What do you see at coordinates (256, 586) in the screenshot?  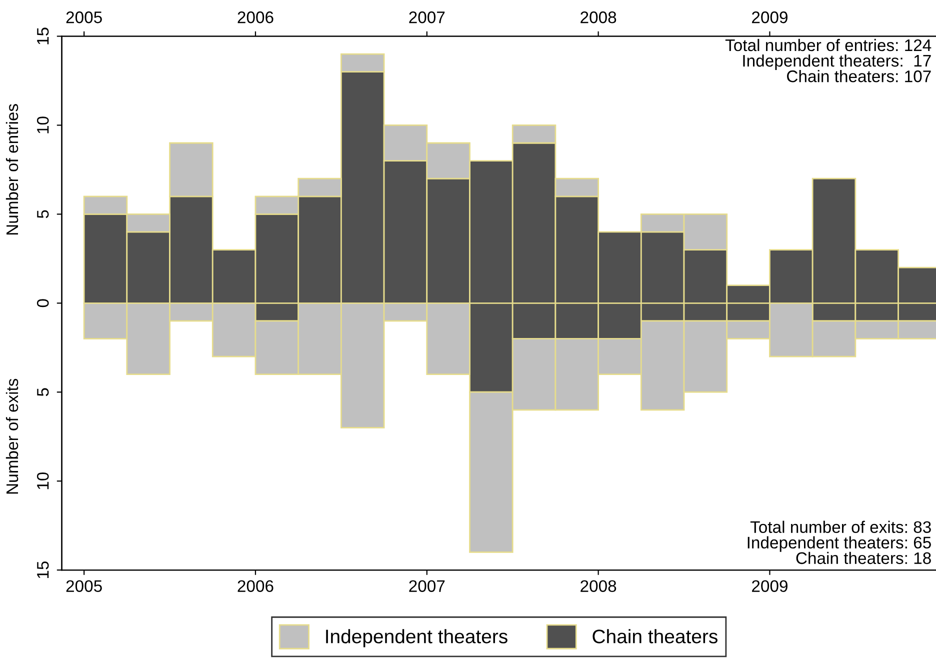 I see `x-tick-label: 2006` at bounding box center [256, 586].